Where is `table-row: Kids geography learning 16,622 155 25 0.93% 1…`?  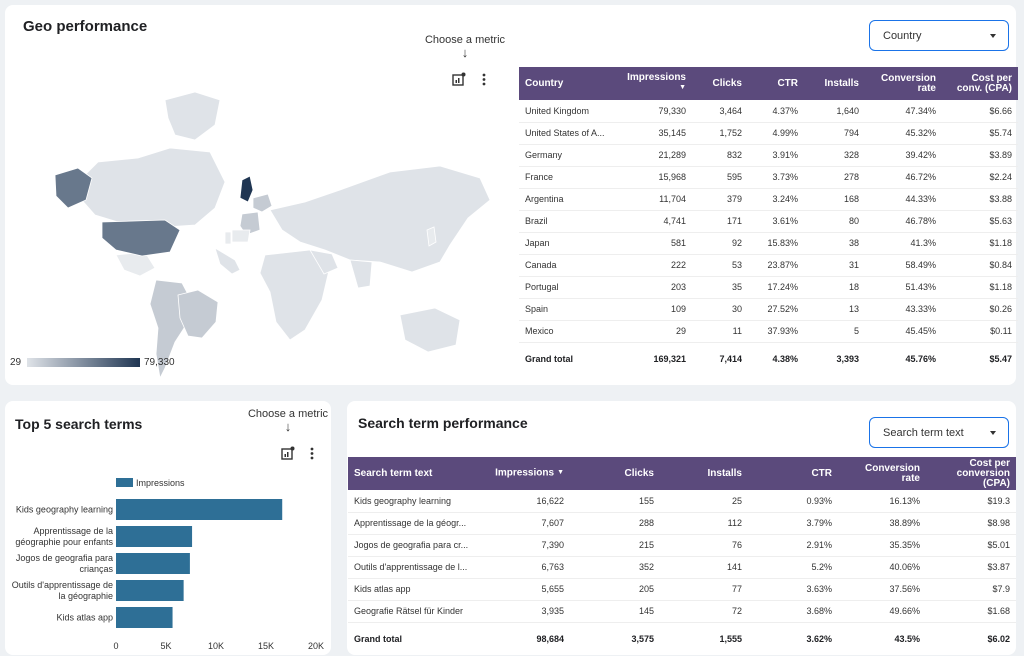
table-row: Kids geography learning 16,622 155 25 0.93% 1… is located at coordinates (682, 501).